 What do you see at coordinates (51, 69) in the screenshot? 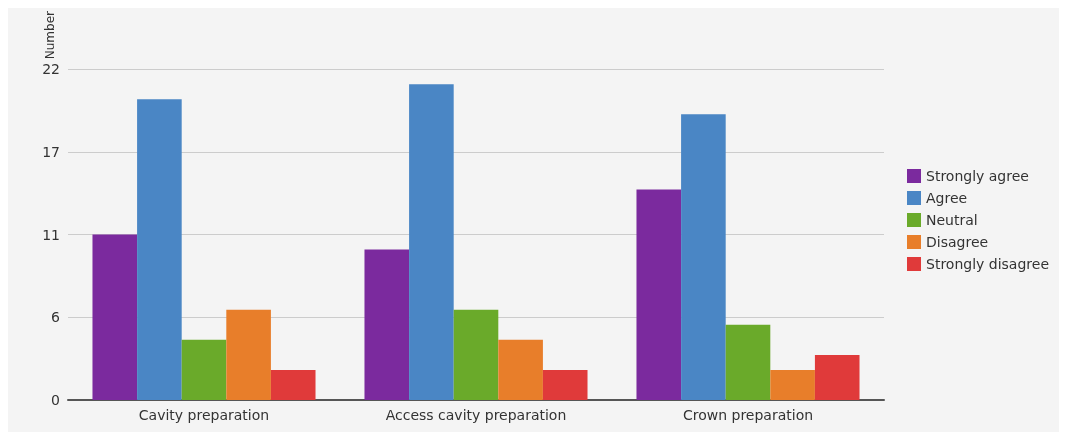
I see `y-tick-label: 22` at bounding box center [51, 69].